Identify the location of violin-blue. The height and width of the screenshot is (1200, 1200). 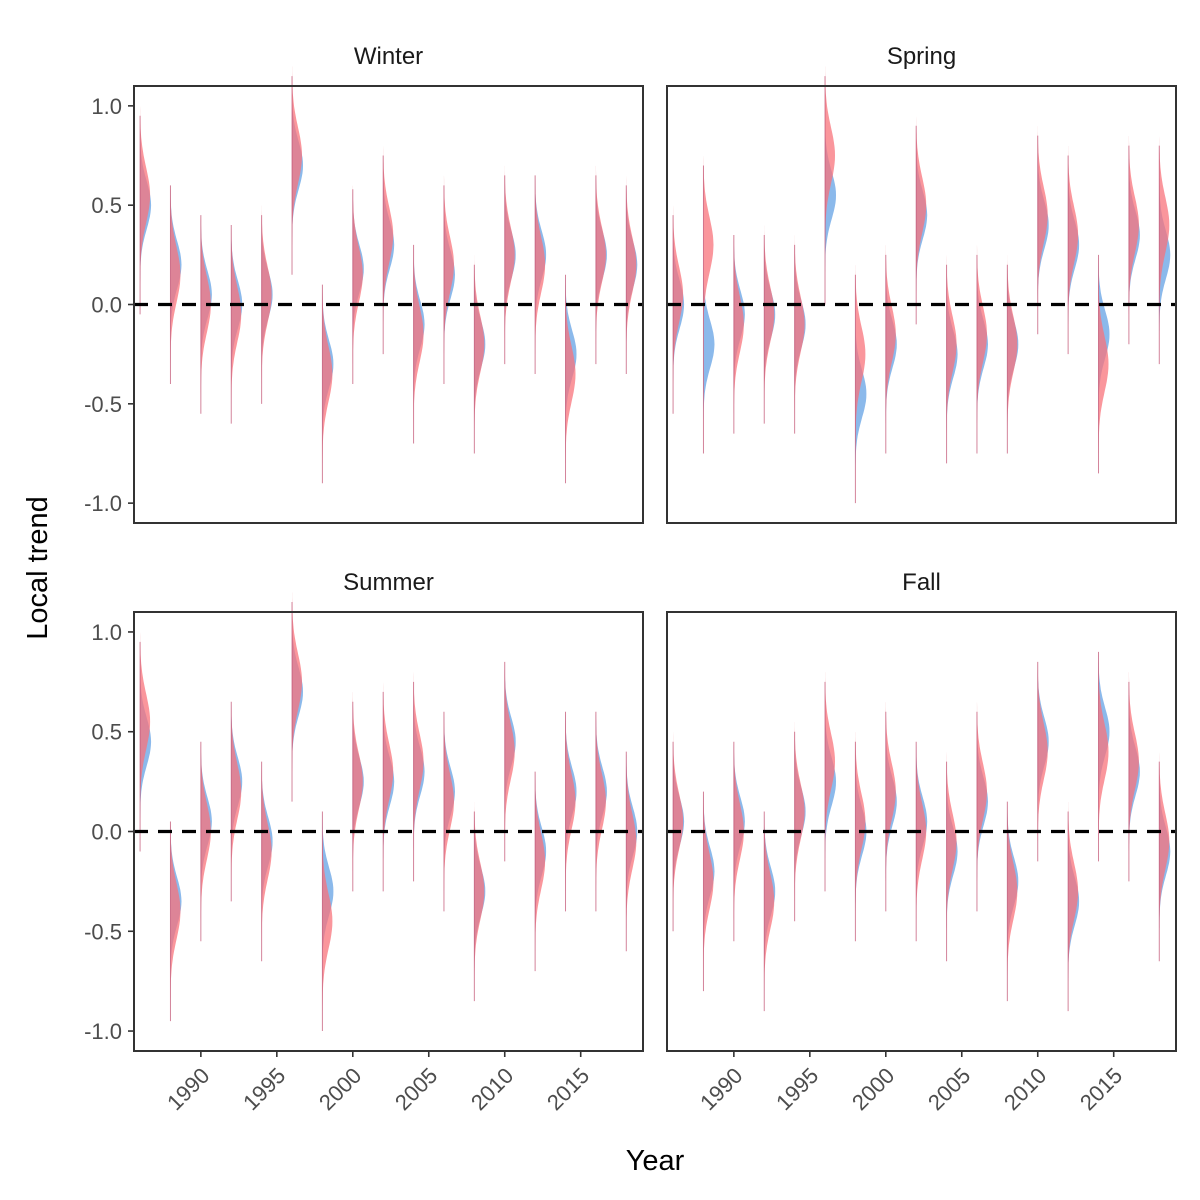
(709, 344).